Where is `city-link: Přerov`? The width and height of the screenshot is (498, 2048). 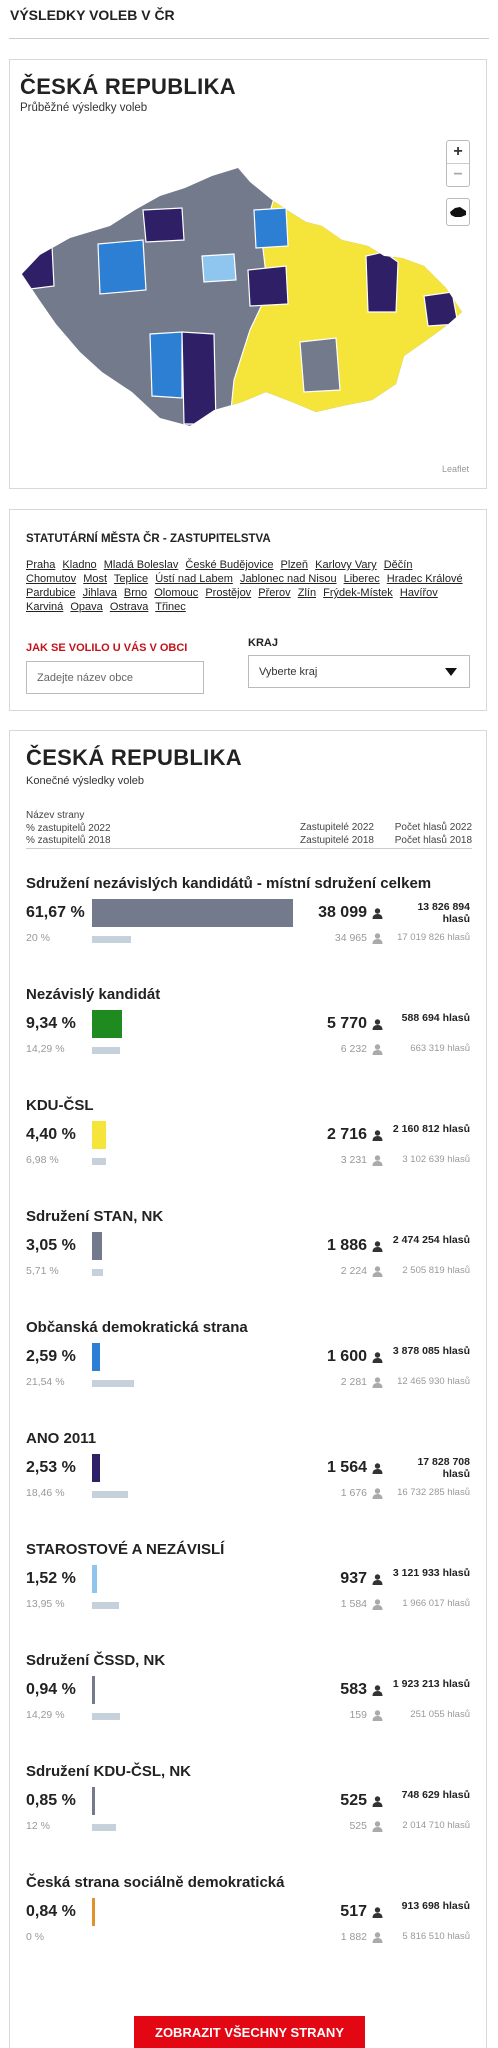
city-link: Přerov is located at coordinates (274, 593).